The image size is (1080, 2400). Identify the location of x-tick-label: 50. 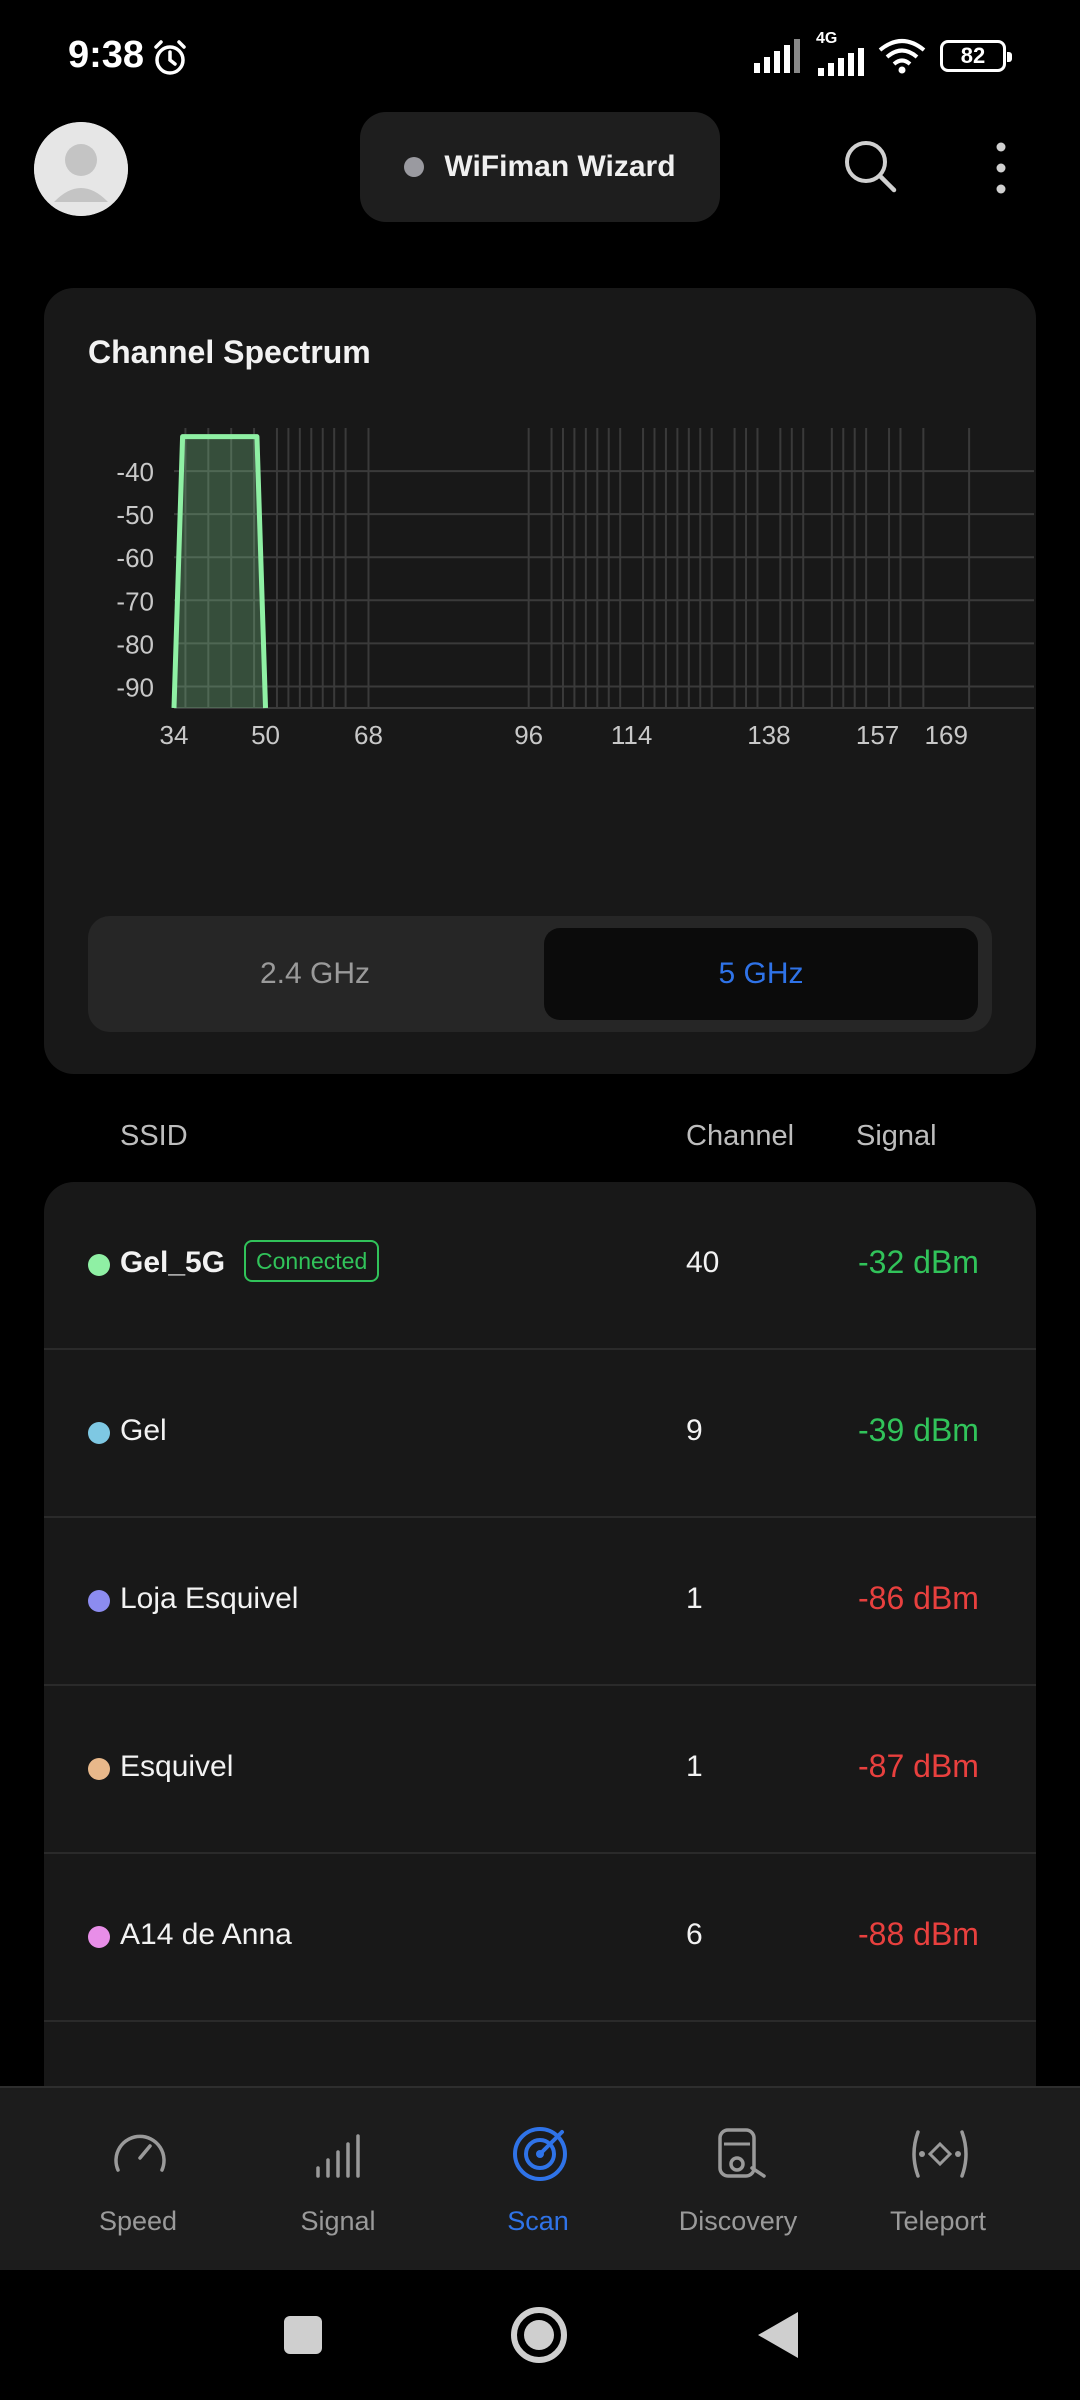
(265, 735).